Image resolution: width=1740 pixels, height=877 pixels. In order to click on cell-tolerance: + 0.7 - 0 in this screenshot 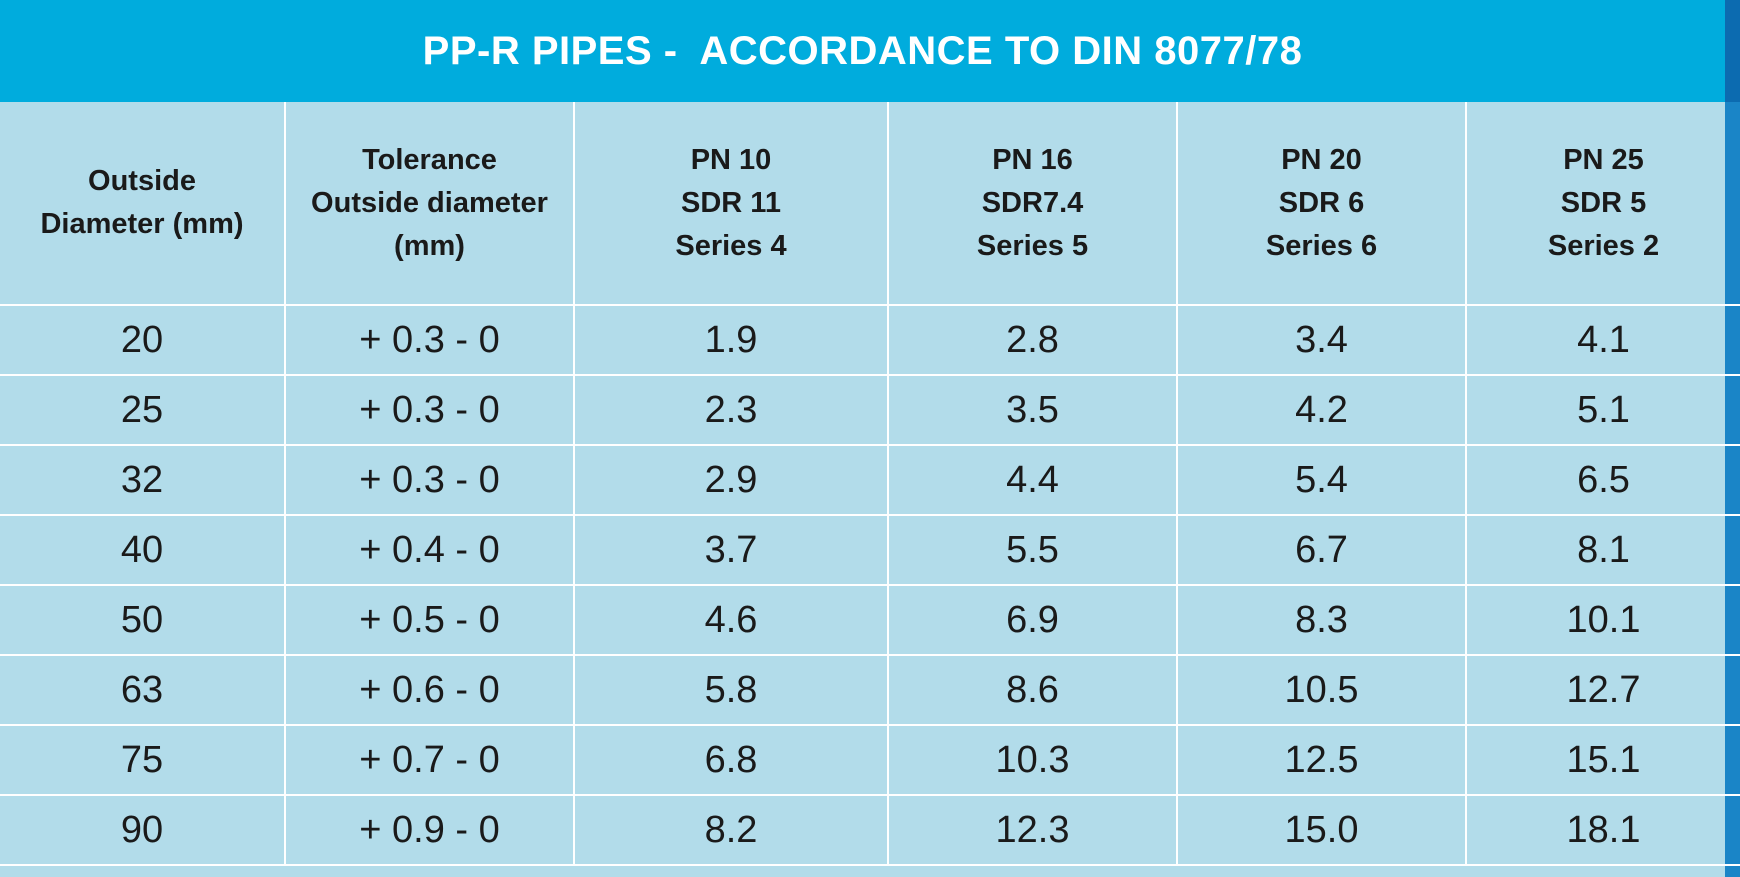, I will do `click(429, 760)`.